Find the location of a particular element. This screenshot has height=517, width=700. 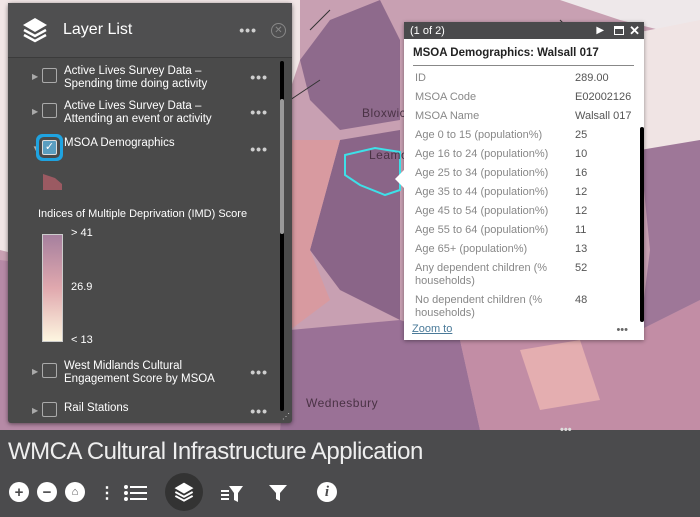

field-label: Age 45 to 54 (population%) is located at coordinates (482, 211).